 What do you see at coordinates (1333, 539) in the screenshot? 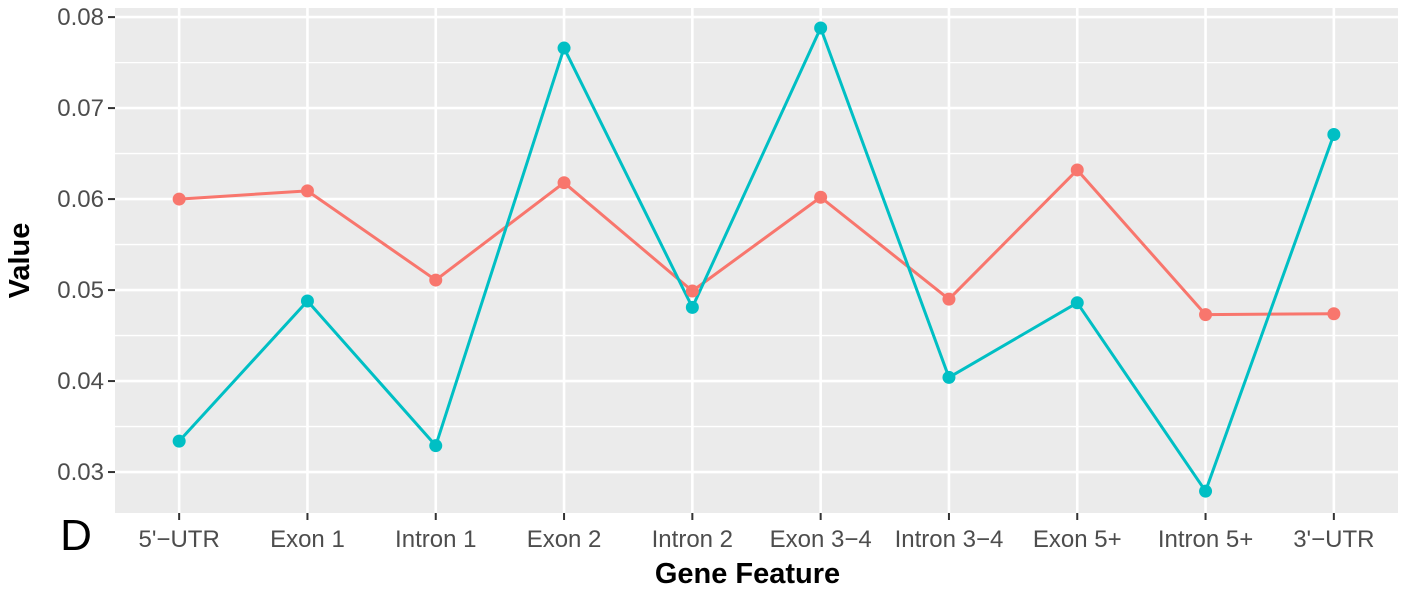
I see `x-tick-label: 3'−UTR` at bounding box center [1333, 539].